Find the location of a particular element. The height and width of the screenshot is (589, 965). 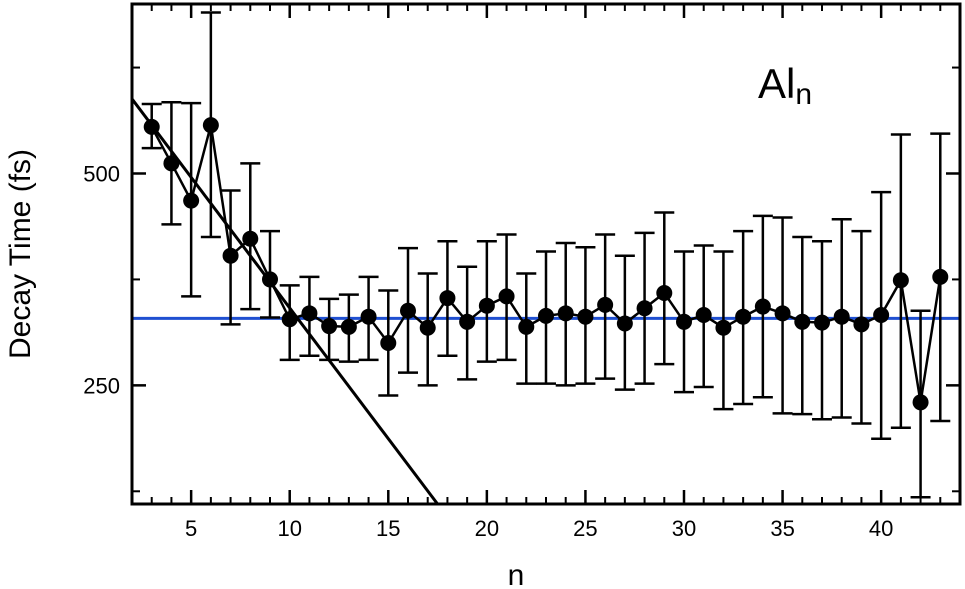

annotation-subscript: n is located at coordinates (803, 94).